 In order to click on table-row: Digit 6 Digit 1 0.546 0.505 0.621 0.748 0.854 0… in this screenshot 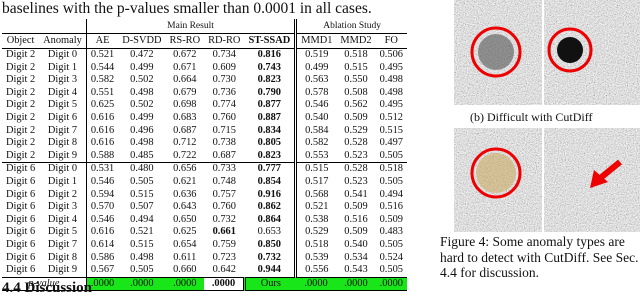, I will do `click(204, 182)`.